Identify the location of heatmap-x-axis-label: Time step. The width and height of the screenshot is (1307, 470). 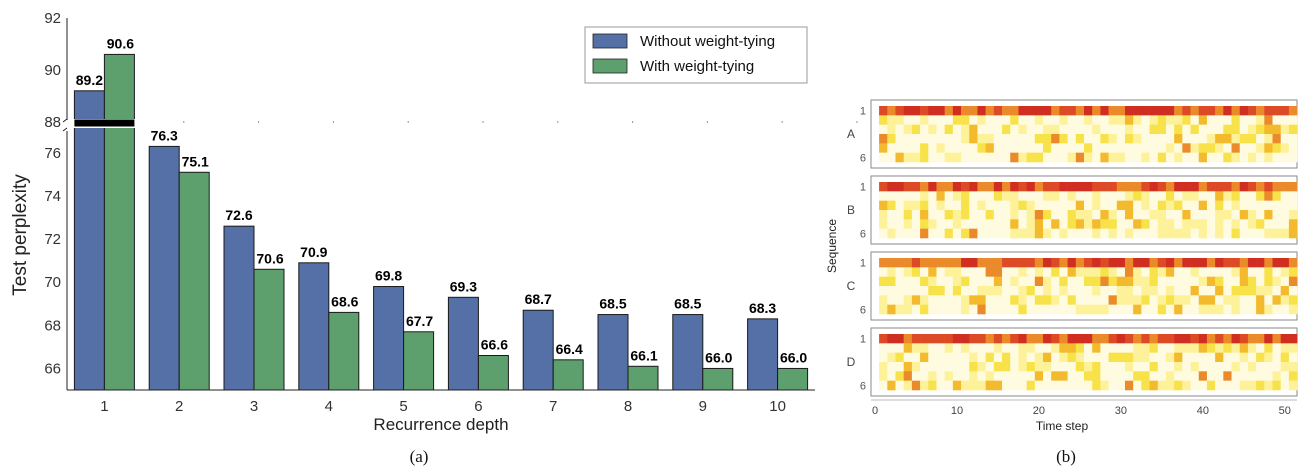
(1062, 426).